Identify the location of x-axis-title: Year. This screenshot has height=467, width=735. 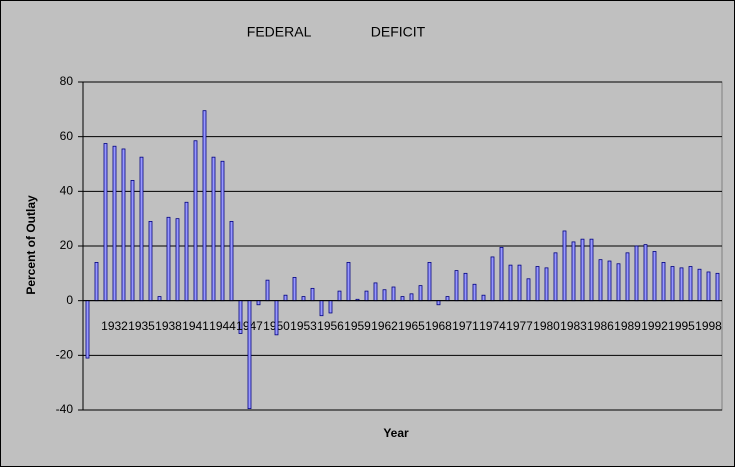
(396, 433).